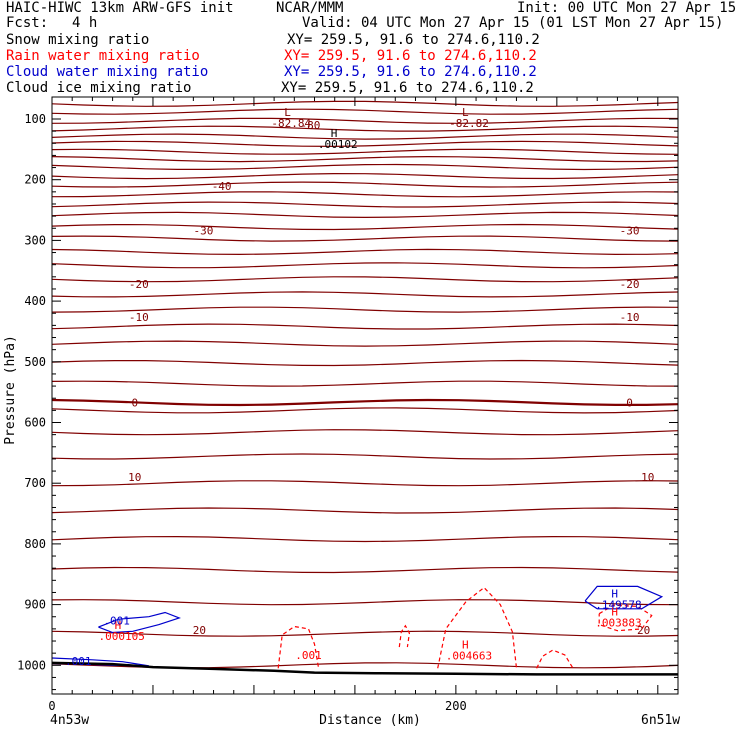 Image resolution: width=740 pixels, height=740 pixels. I want to click on extremum-value: -82.82, so click(469, 123).